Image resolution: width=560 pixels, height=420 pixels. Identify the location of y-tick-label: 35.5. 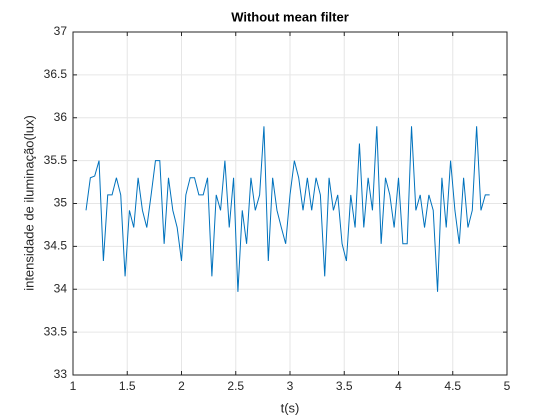
(56, 160).